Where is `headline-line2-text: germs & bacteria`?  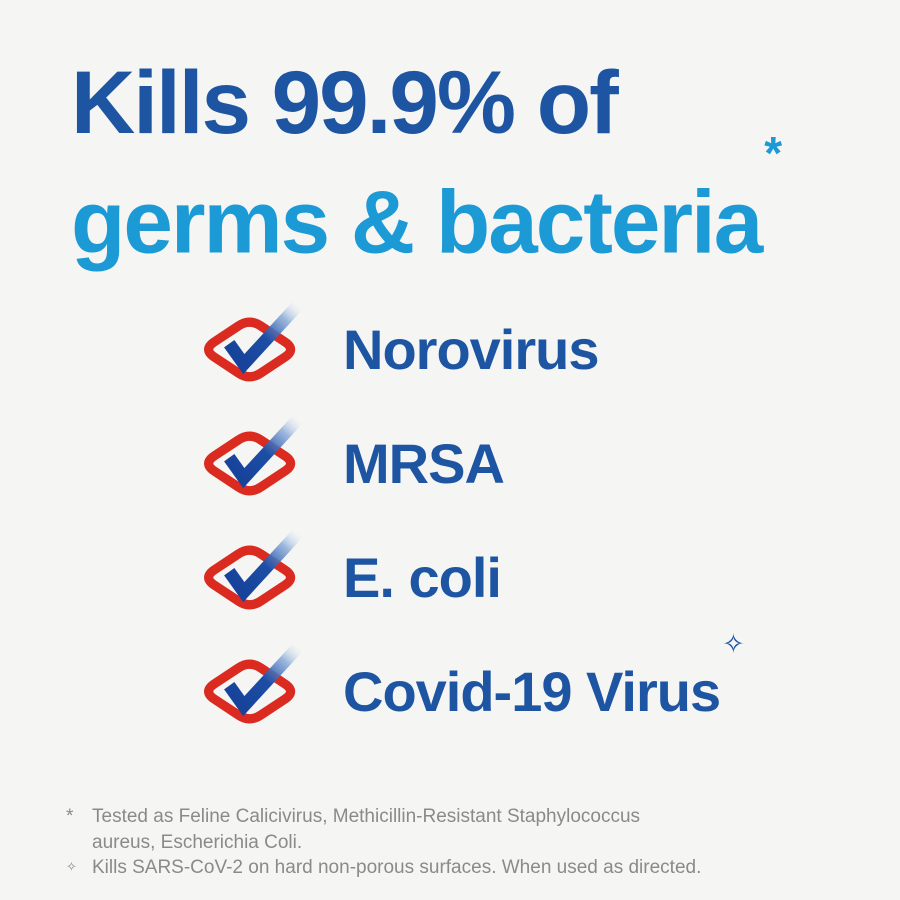 headline-line2-text: germs & bacteria is located at coordinates (417, 221).